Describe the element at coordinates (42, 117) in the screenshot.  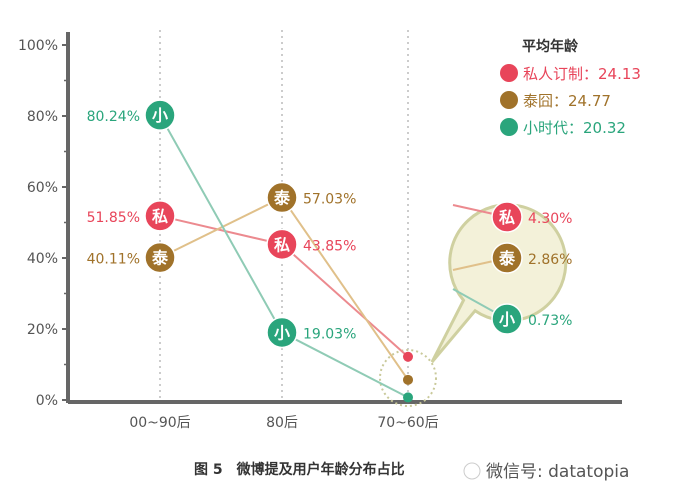
I see `y-tick-label: 80%` at that location.